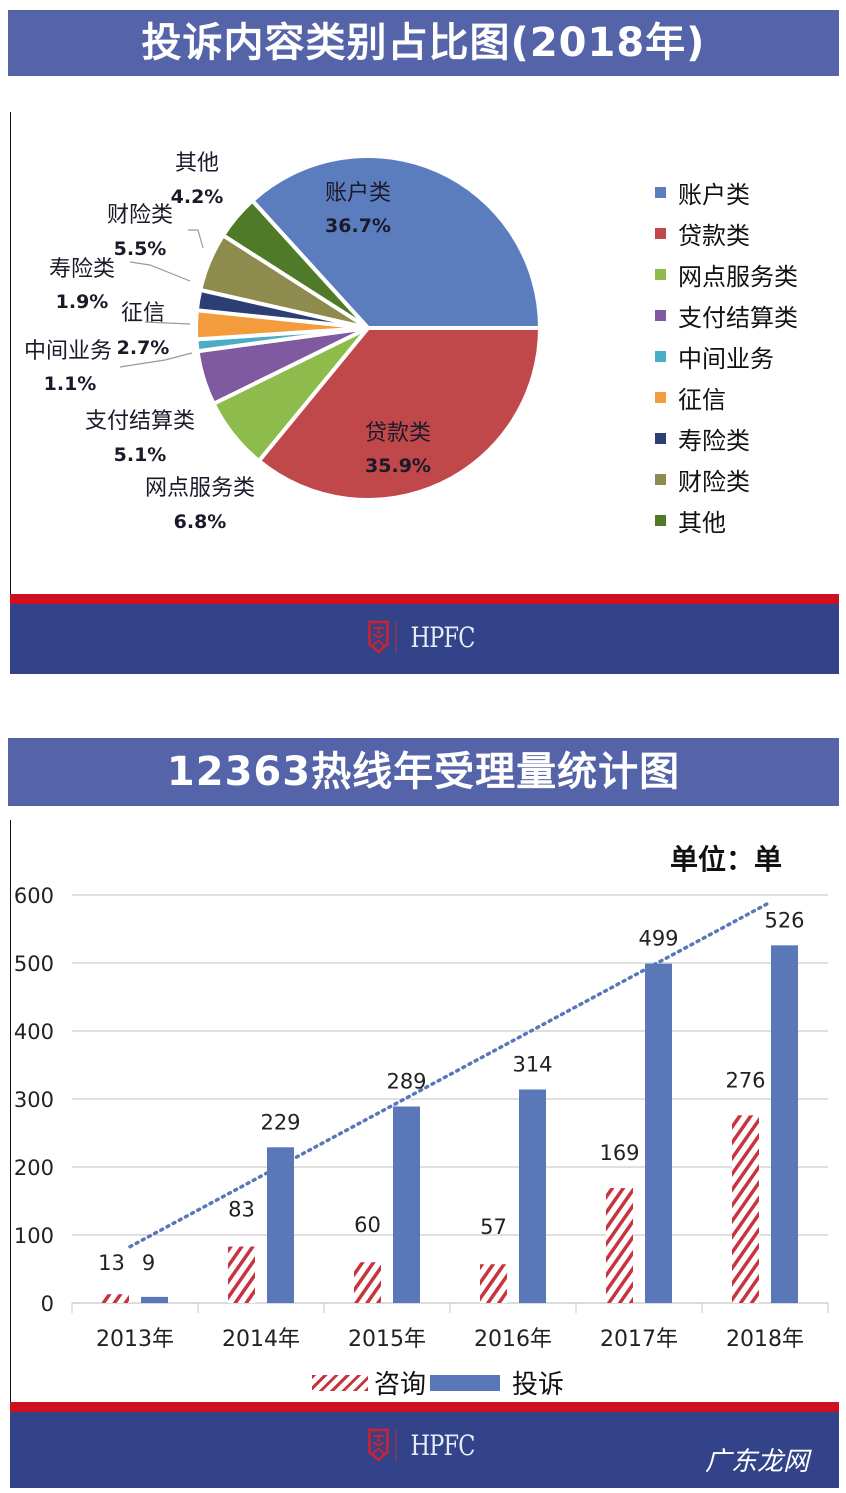  I want to click on y-tick-label: 500, so click(34, 964).